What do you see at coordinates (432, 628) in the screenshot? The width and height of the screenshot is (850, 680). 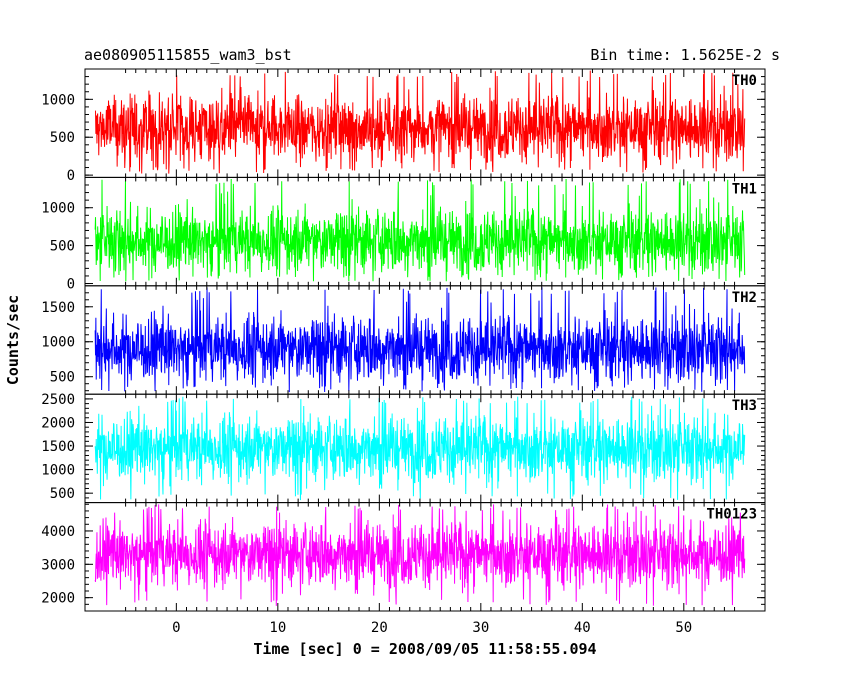 I see `x-axis: 0 10 20 30 40 50` at bounding box center [432, 628].